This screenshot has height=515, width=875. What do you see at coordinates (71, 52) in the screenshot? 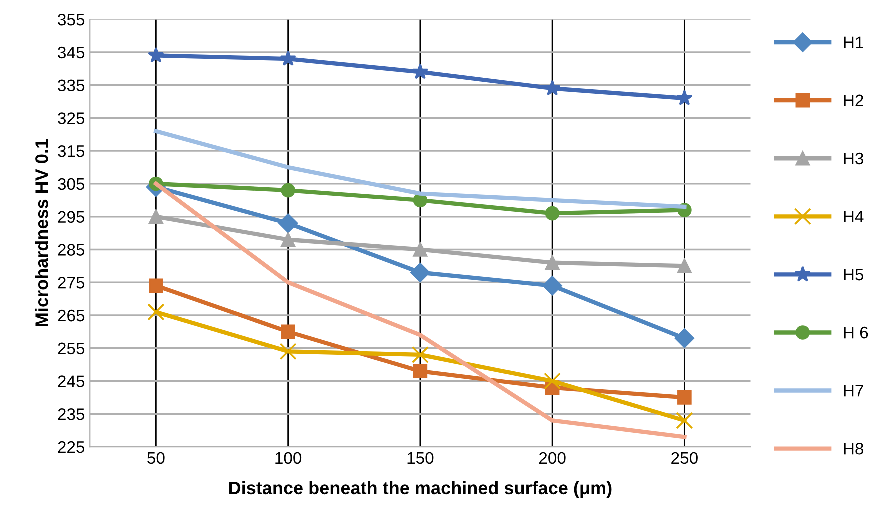
I see `y-tick-label: 345` at bounding box center [71, 52].